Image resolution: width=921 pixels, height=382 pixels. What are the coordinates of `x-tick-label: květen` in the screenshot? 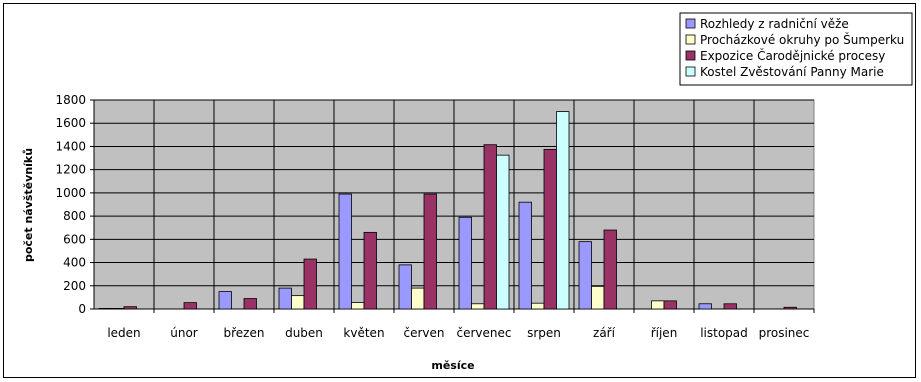 It's located at (363, 333).